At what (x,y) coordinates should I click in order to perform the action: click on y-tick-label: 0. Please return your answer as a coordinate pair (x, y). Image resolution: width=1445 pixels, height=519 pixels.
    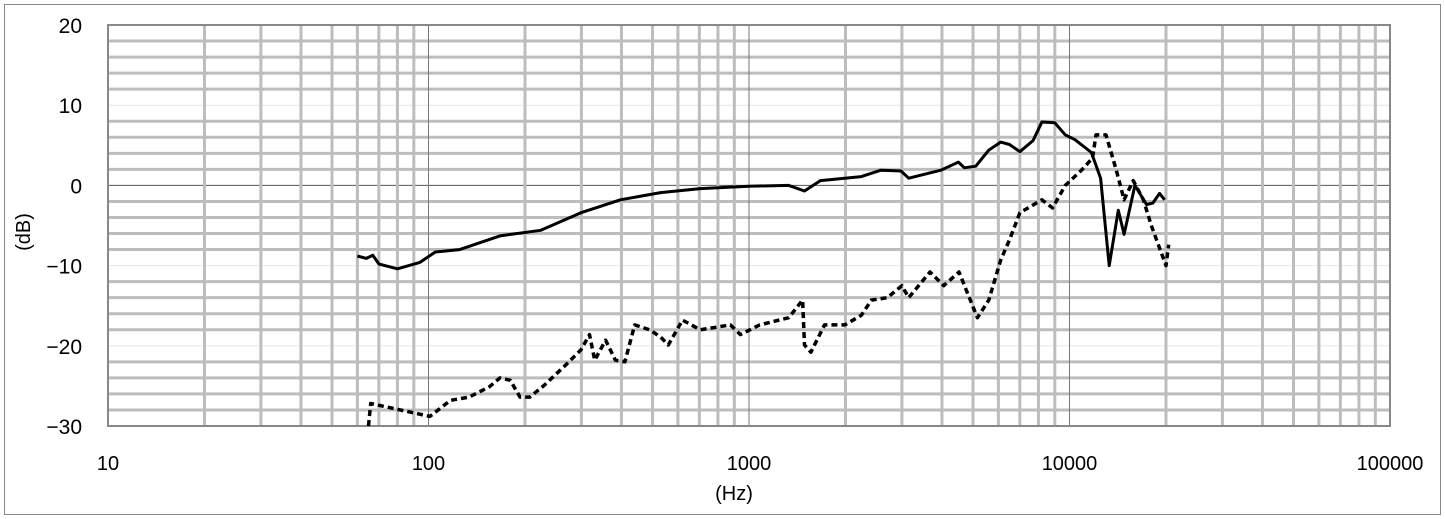
    Looking at the image, I should click on (76, 186).